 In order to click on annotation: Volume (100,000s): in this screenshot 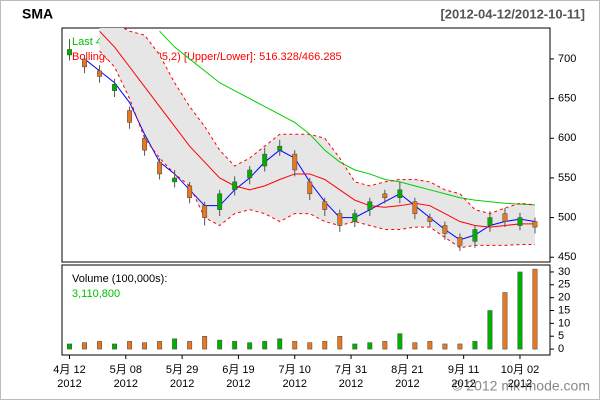, I will do `click(119, 279)`.